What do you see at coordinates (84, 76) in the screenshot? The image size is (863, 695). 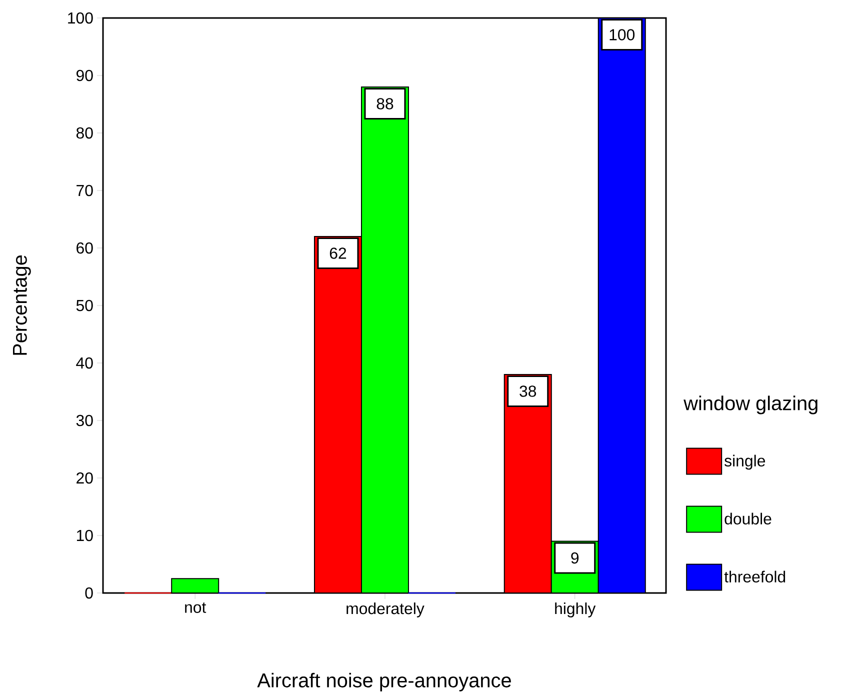 I see `y-tick-label: 90` at bounding box center [84, 76].